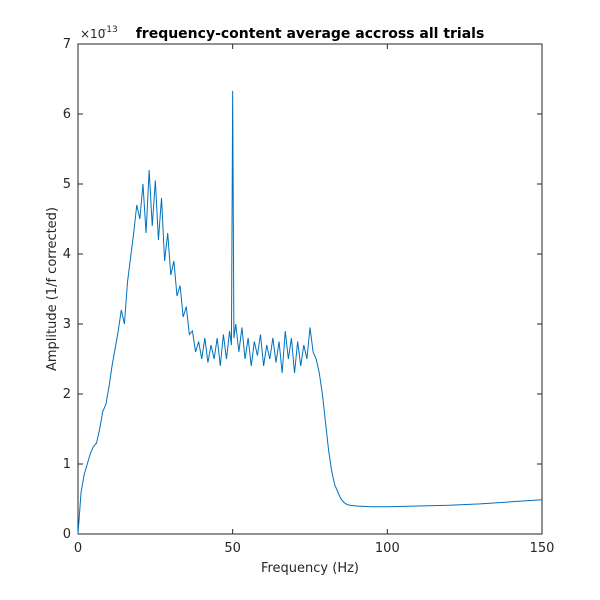 This screenshot has width=600, height=600. I want to click on y-tick-label: 4, so click(67, 254).